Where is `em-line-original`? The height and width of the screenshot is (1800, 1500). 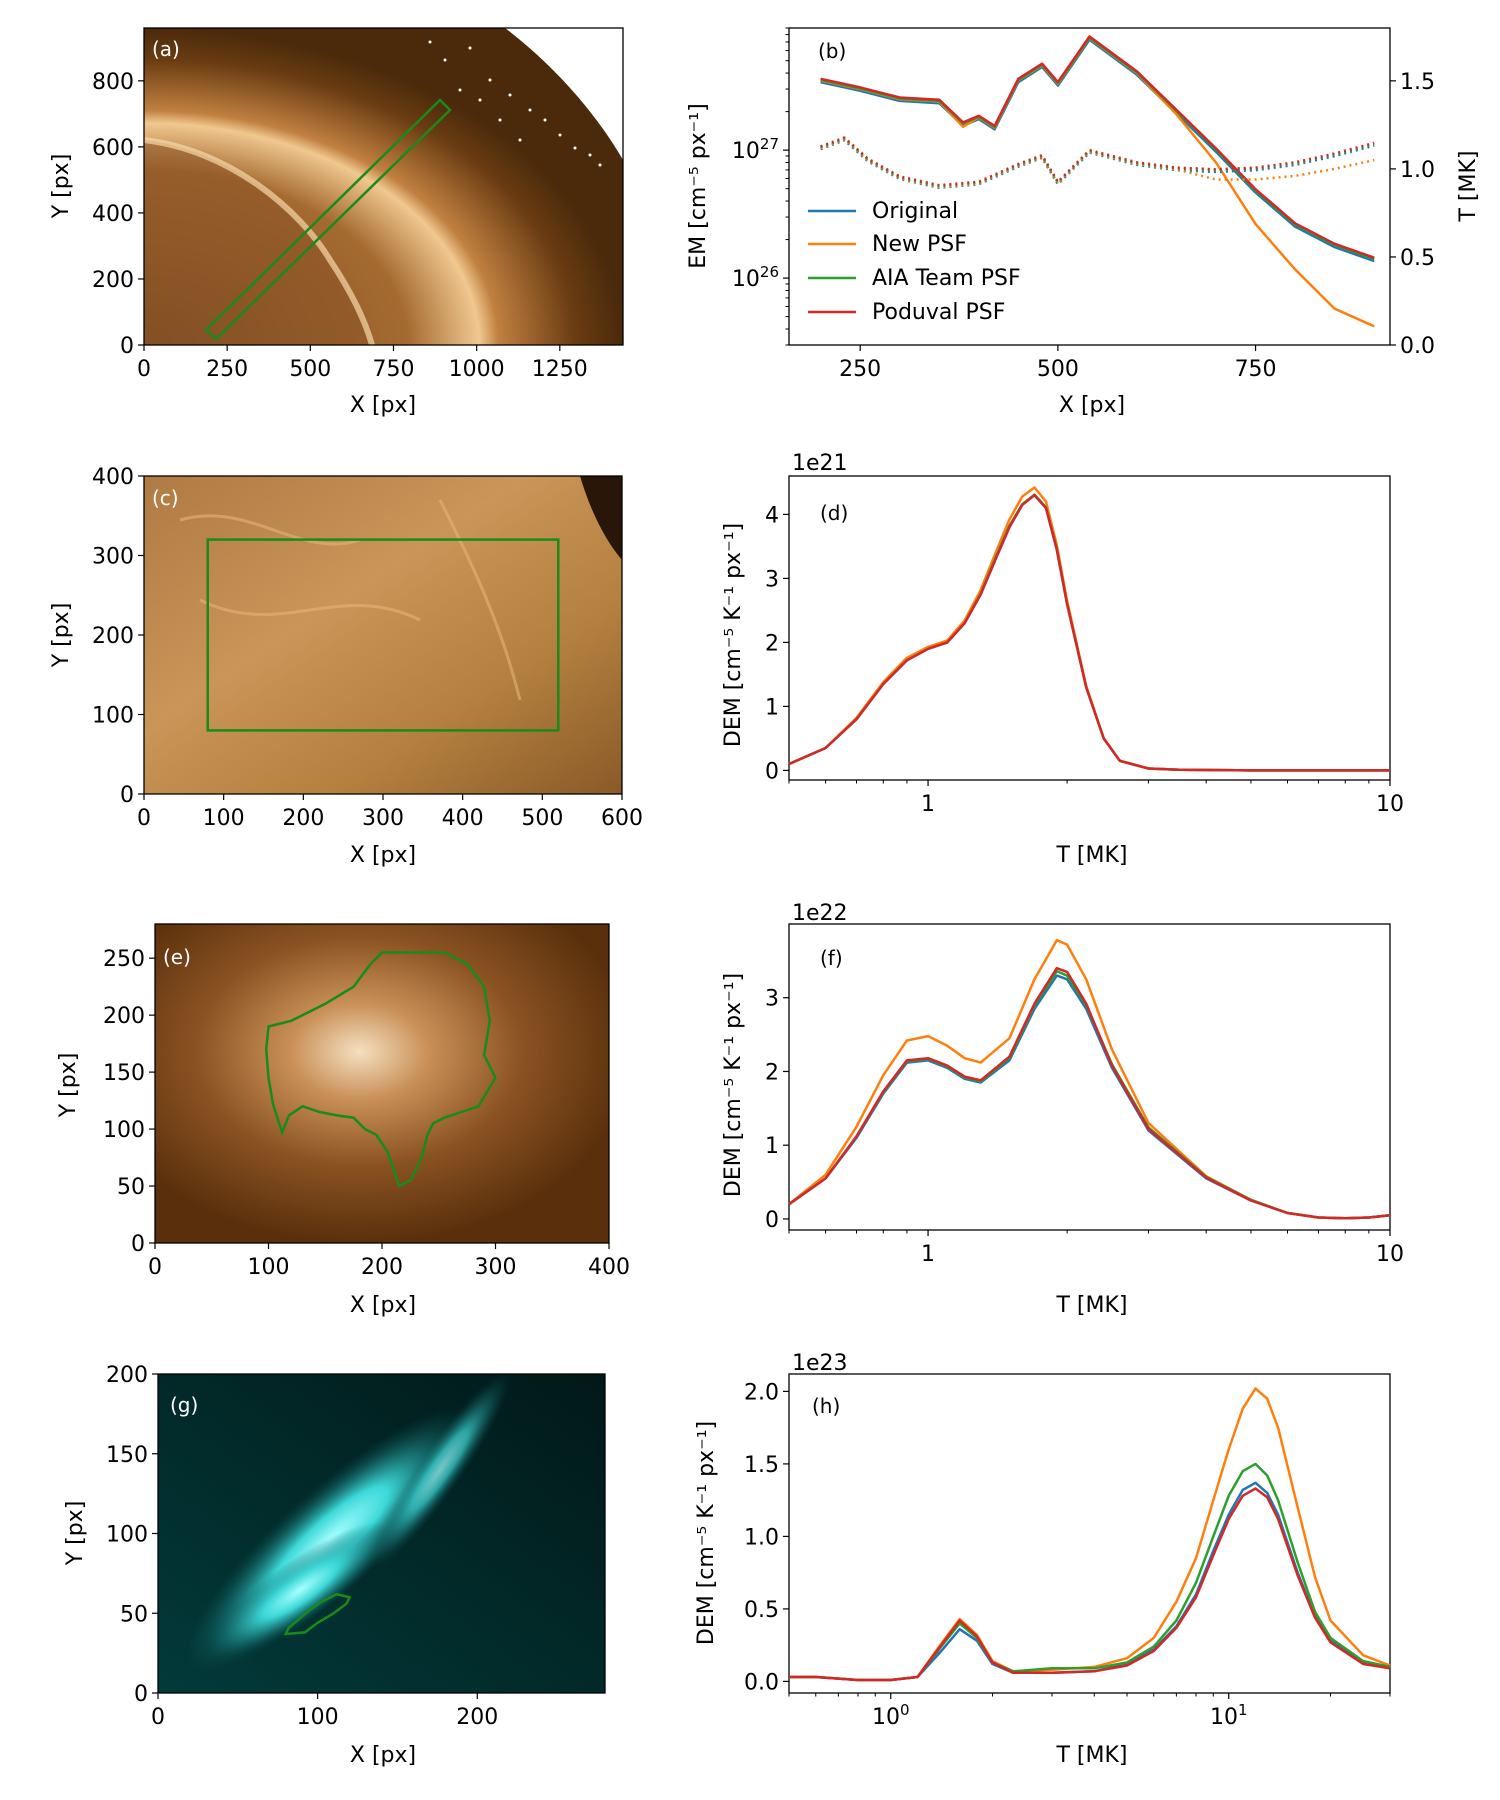
em-line-original is located at coordinates (1097, 150).